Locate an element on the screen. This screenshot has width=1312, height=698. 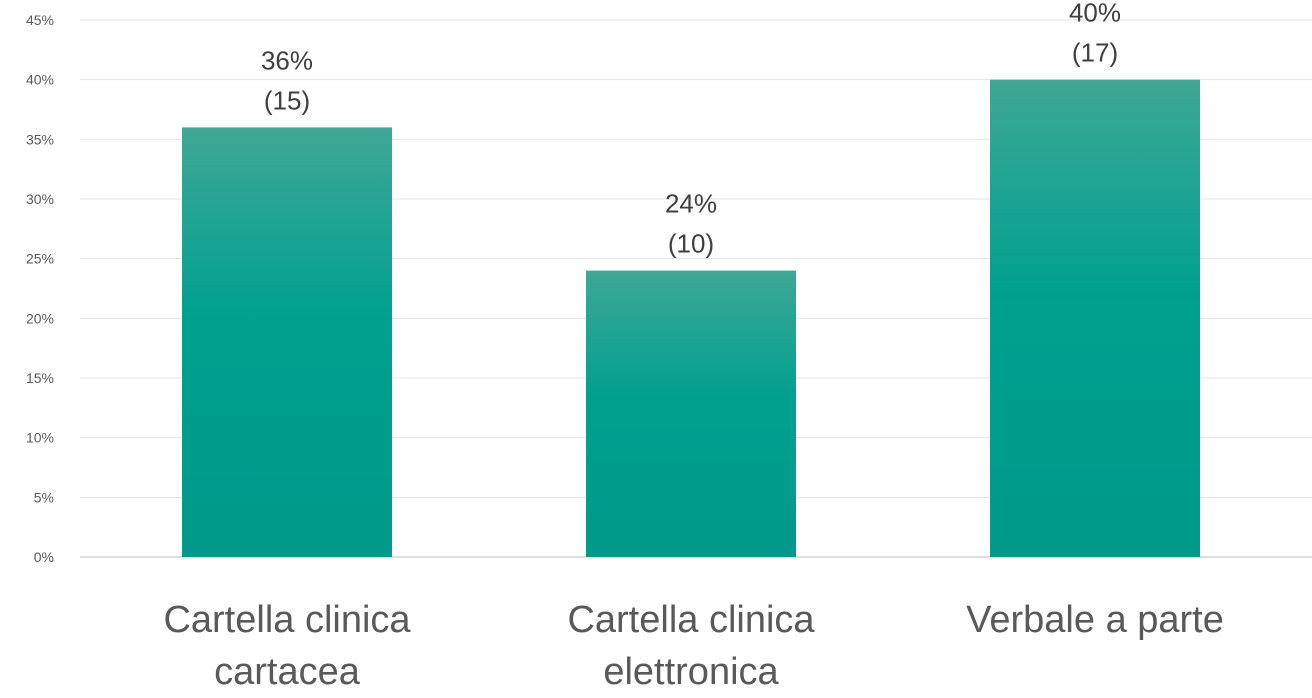
y-tick-label: 5% is located at coordinates (44, 497).